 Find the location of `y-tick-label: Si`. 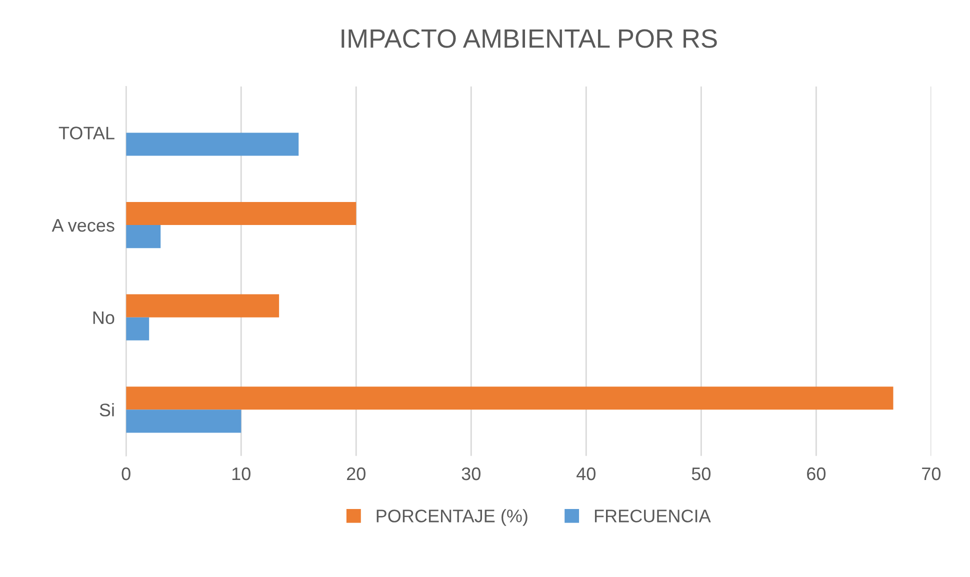

y-tick-label: Si is located at coordinates (107, 409).